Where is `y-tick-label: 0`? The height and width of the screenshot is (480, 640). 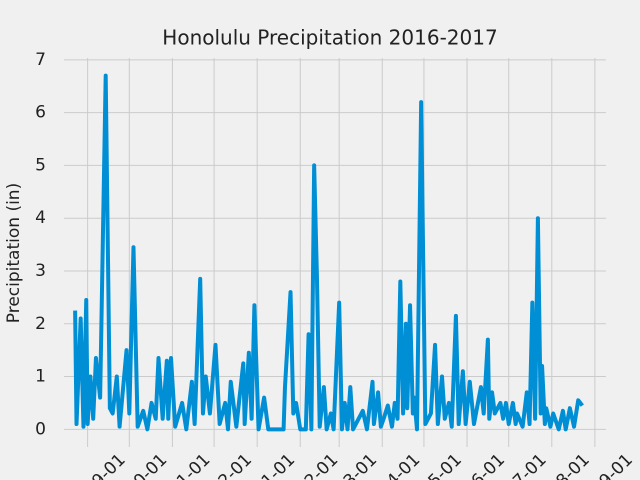 y-tick-label: 0 is located at coordinates (40, 429).